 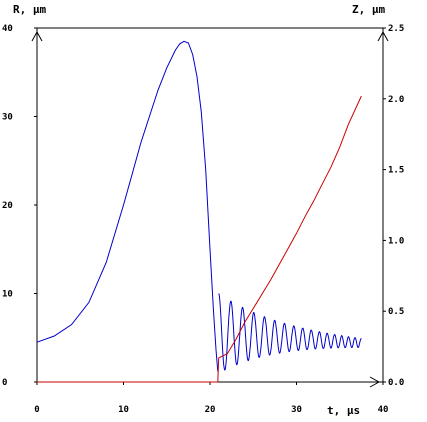 I want to click on x-tick-label: 0, so click(x=36, y=410).